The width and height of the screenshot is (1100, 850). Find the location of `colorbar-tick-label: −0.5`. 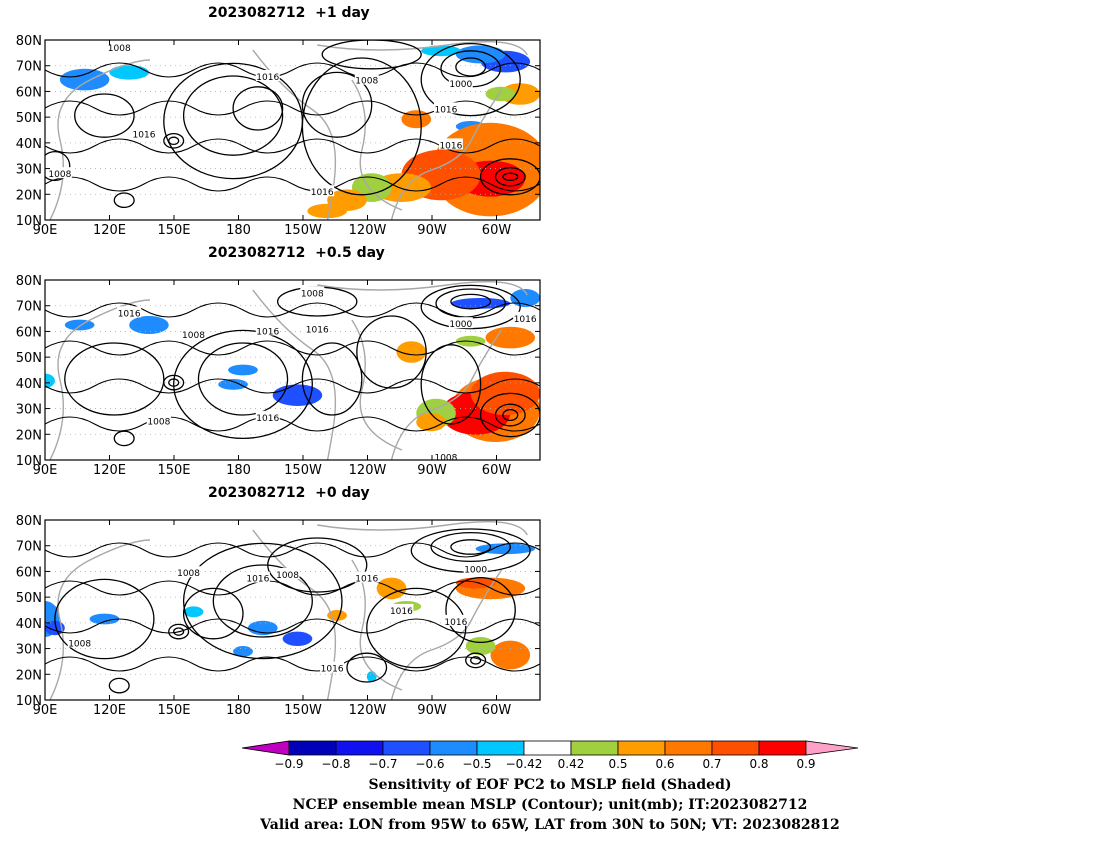

colorbar-tick-label: −0.5 is located at coordinates (476, 763).